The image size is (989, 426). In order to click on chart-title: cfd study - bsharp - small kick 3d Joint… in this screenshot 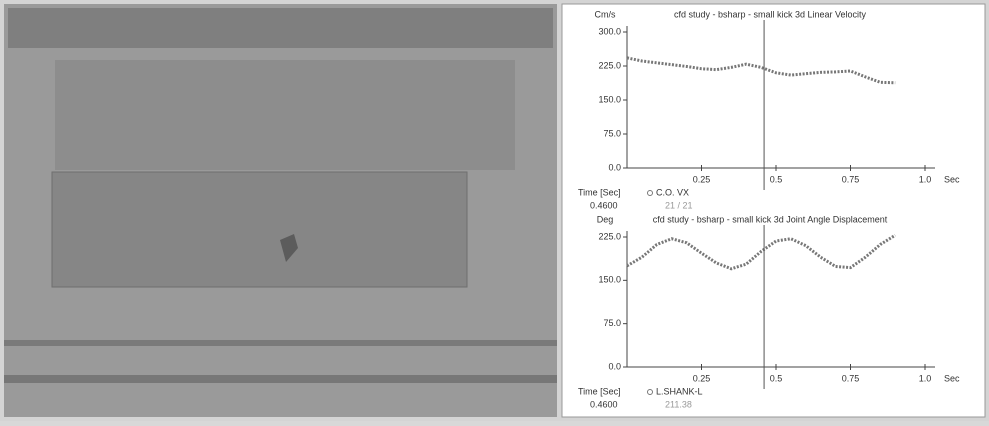, I will do `click(770, 219)`.